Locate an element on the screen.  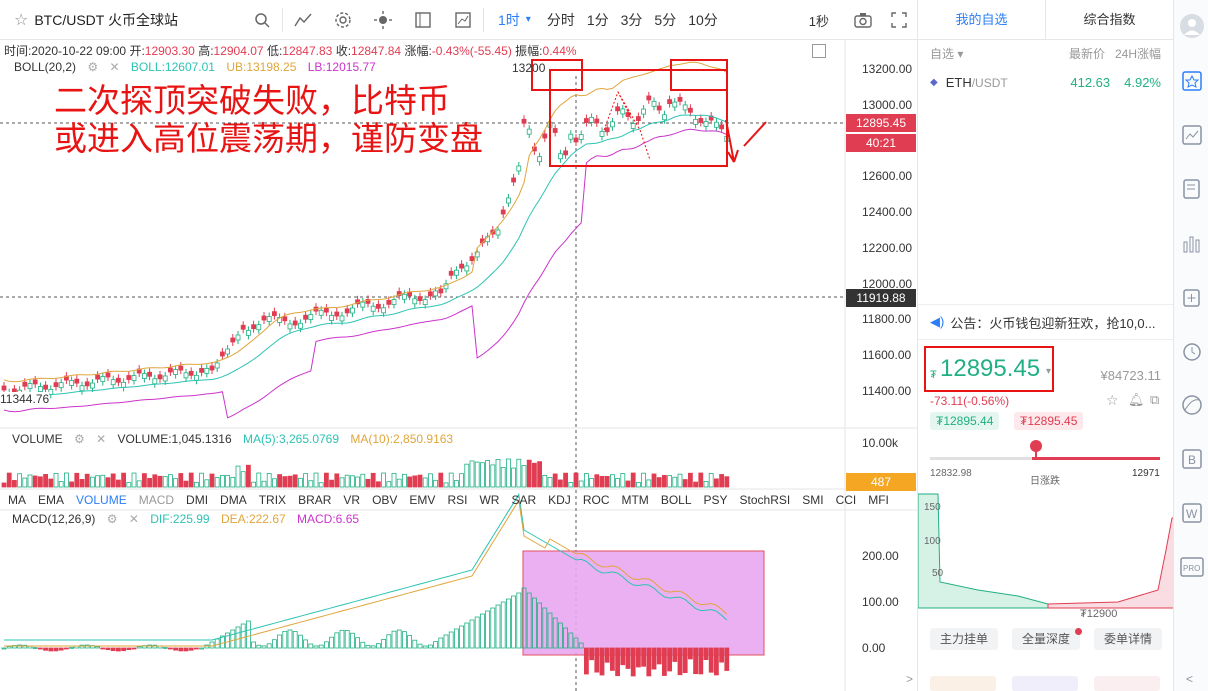
indicator-tab-smi: SMI is located at coordinates (813, 500).